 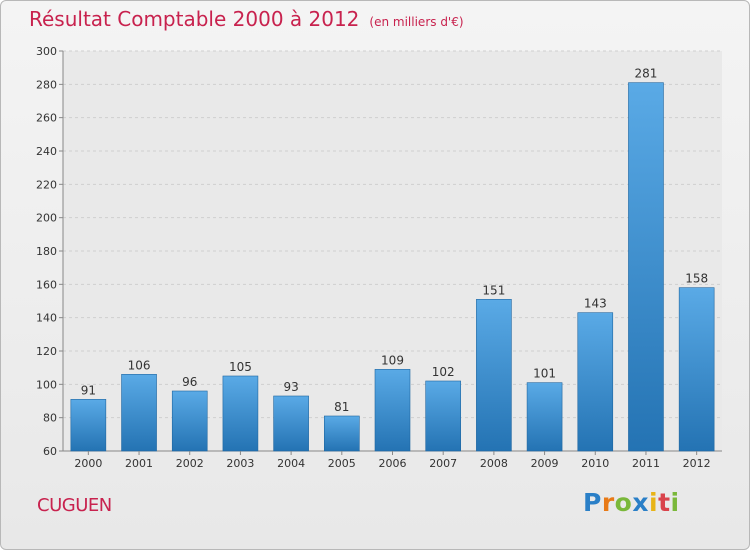 I want to click on bar-2012, so click(x=696, y=369).